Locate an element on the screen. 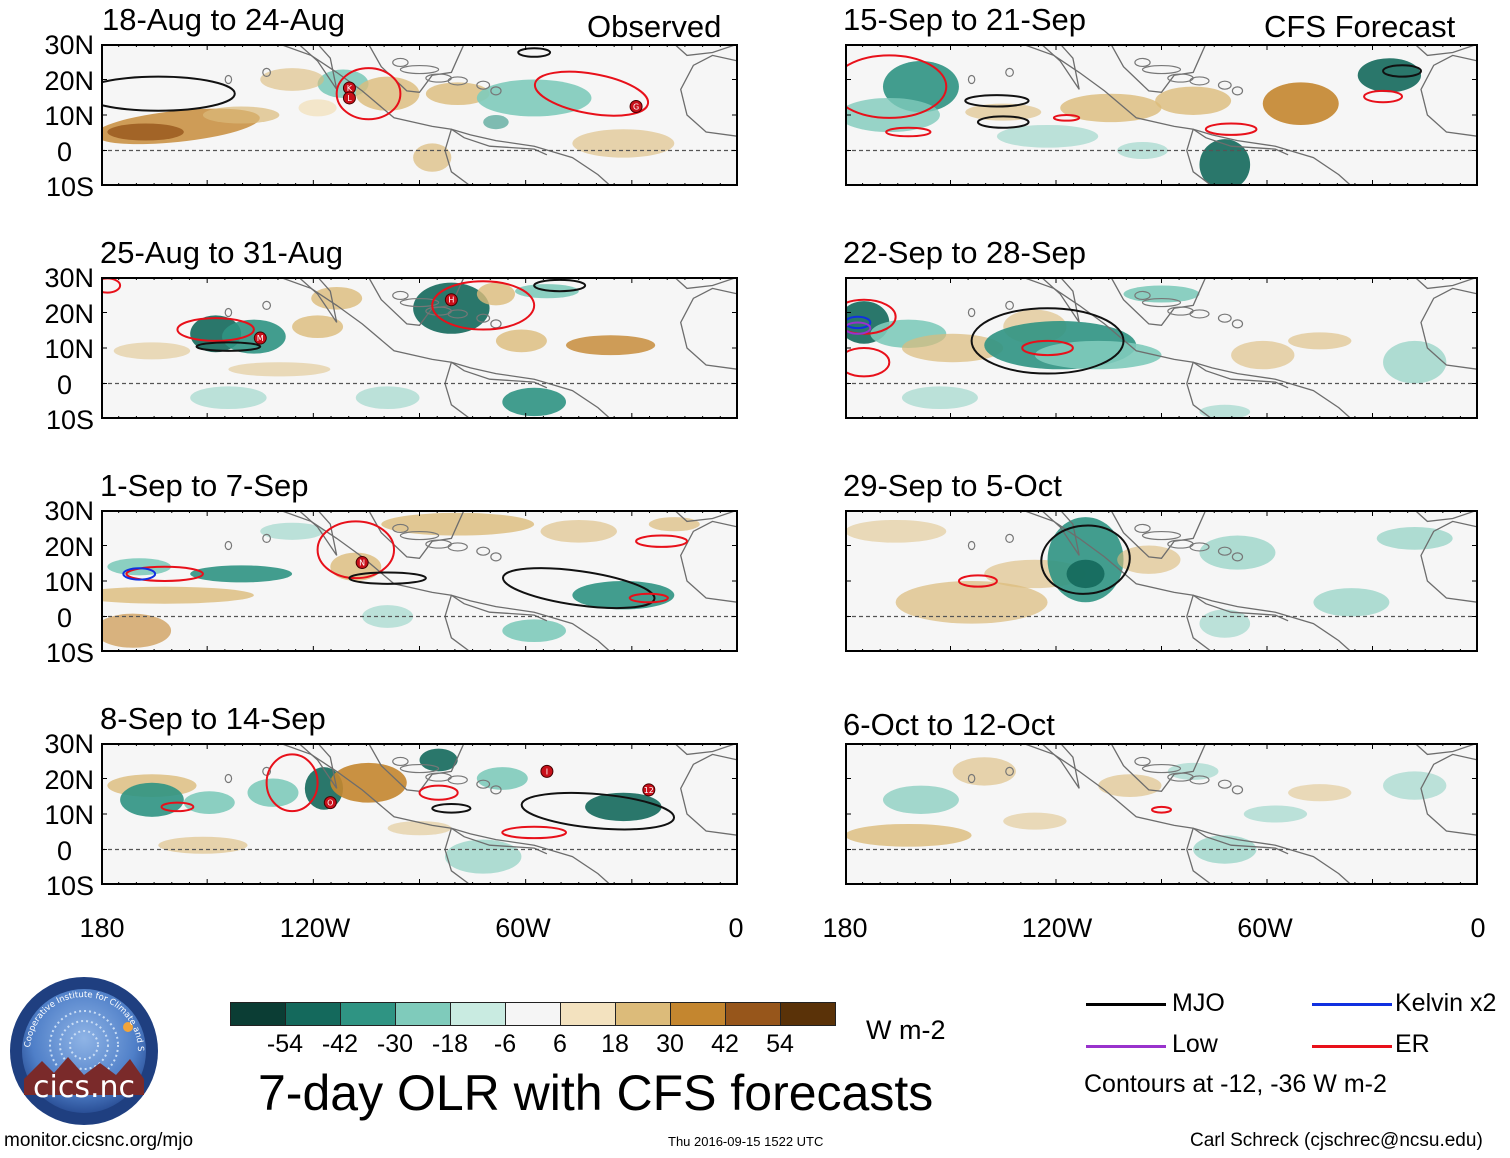  legend-line-er is located at coordinates (1352, 1046).